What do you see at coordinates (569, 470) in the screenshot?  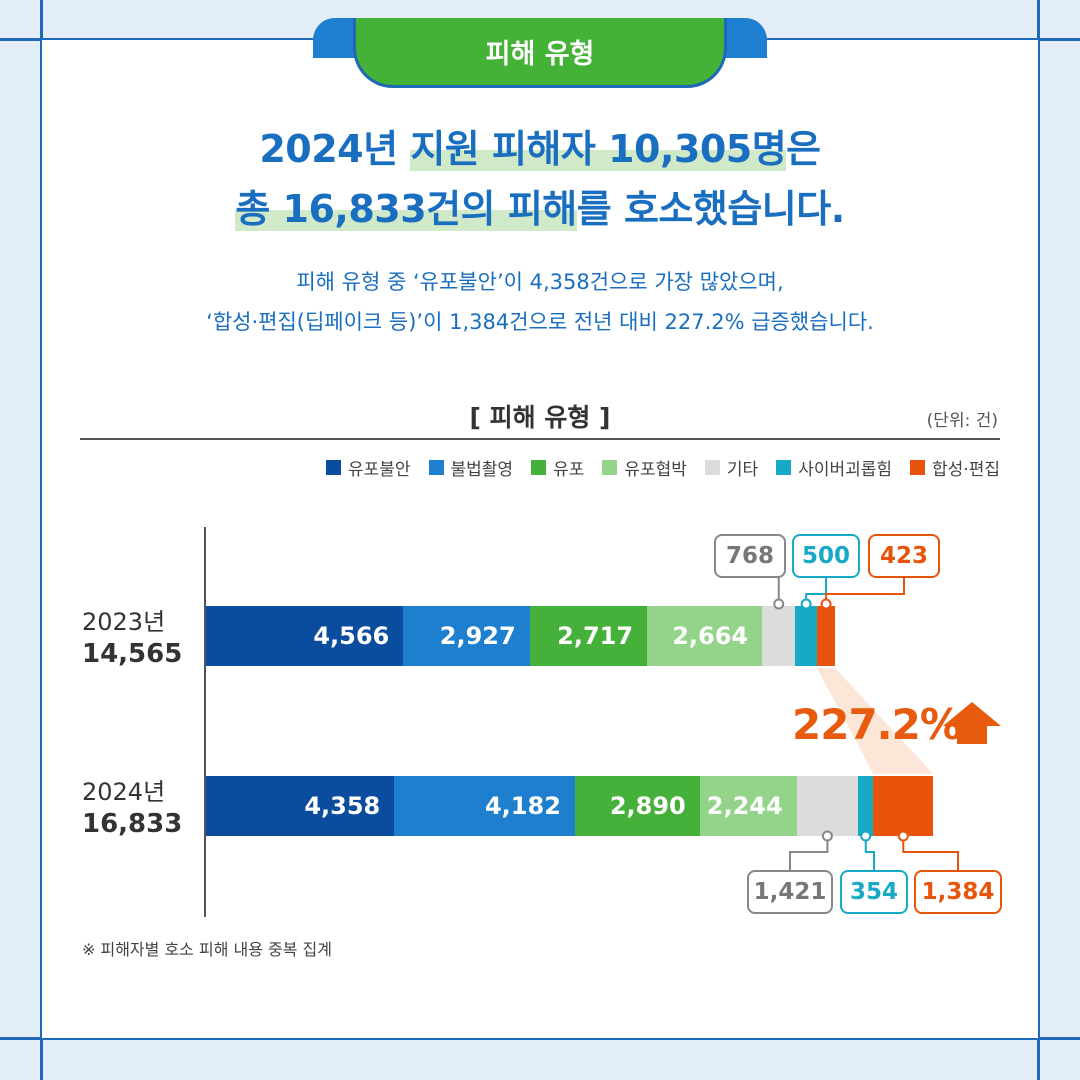 I see `legend-label-2: 유포` at bounding box center [569, 470].